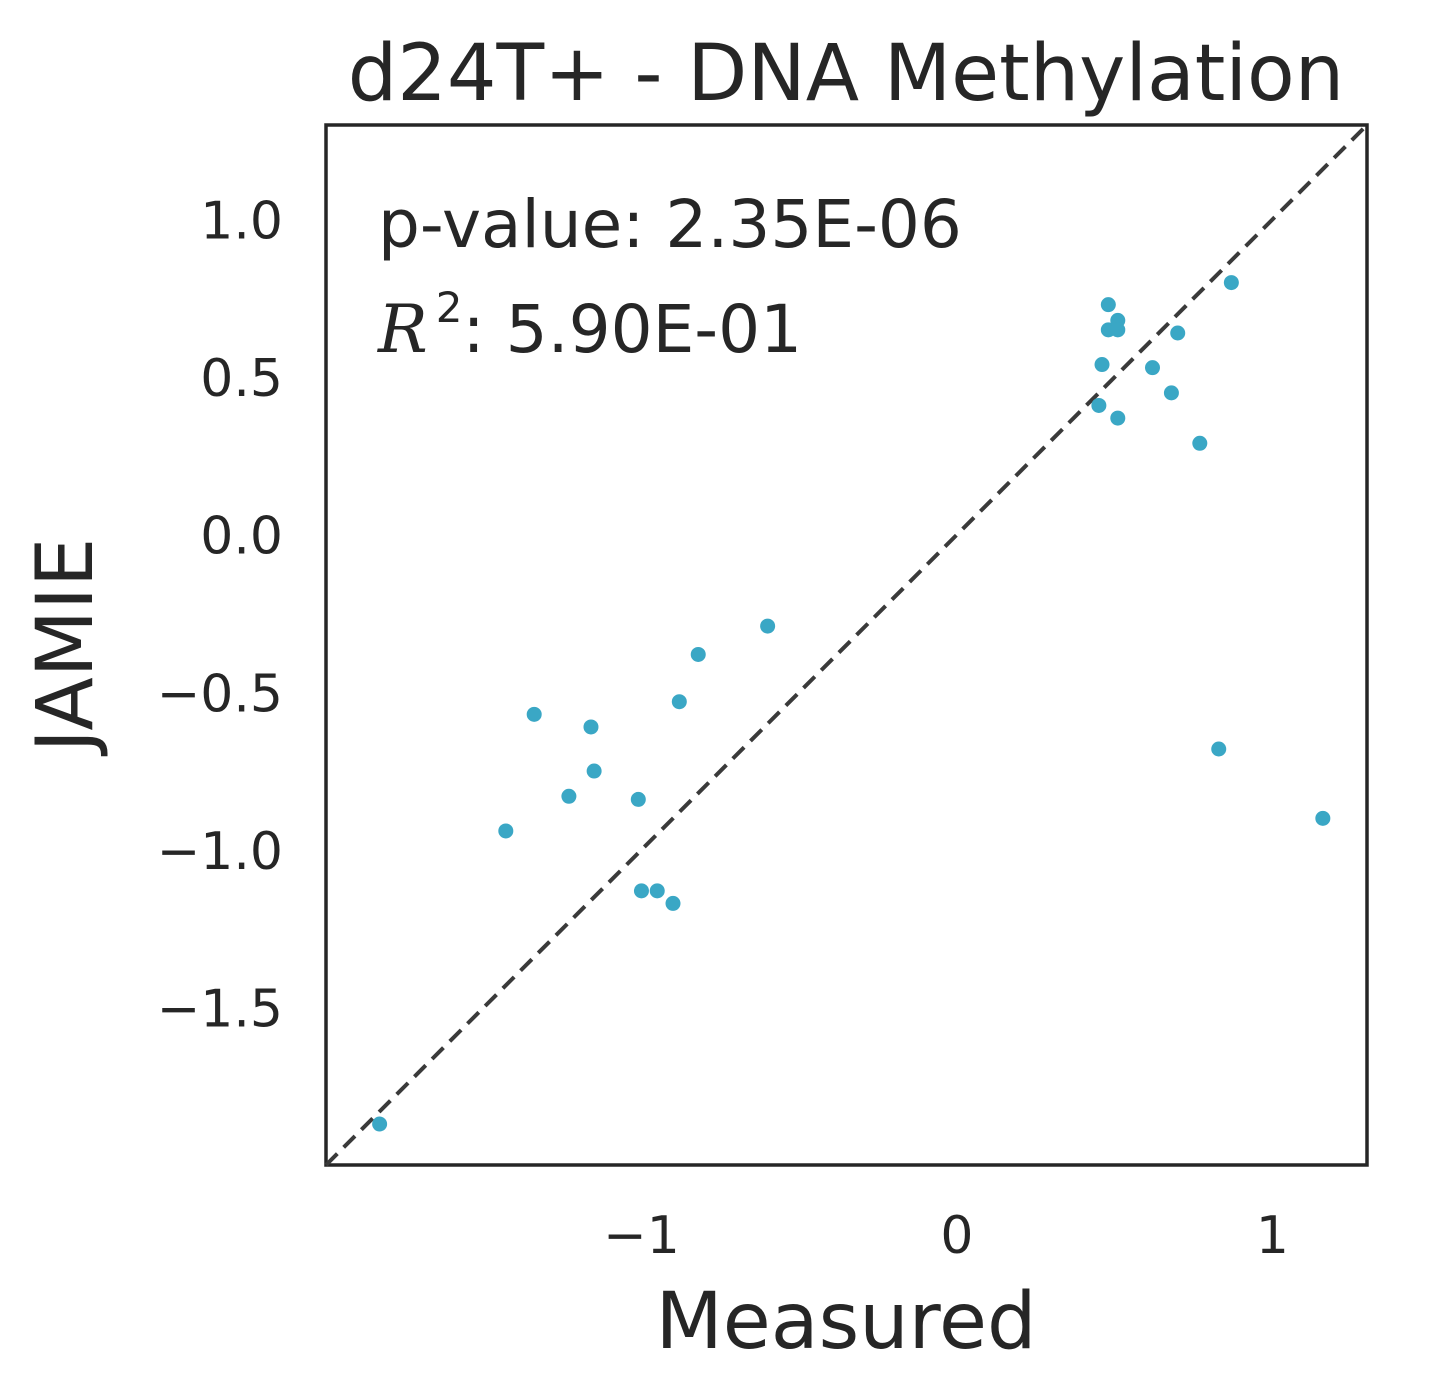 Image resolution: width=1451 pixels, height=1399 pixels. I want to click on x-axis-ticks: −1 0 1, so click(946, 1236).